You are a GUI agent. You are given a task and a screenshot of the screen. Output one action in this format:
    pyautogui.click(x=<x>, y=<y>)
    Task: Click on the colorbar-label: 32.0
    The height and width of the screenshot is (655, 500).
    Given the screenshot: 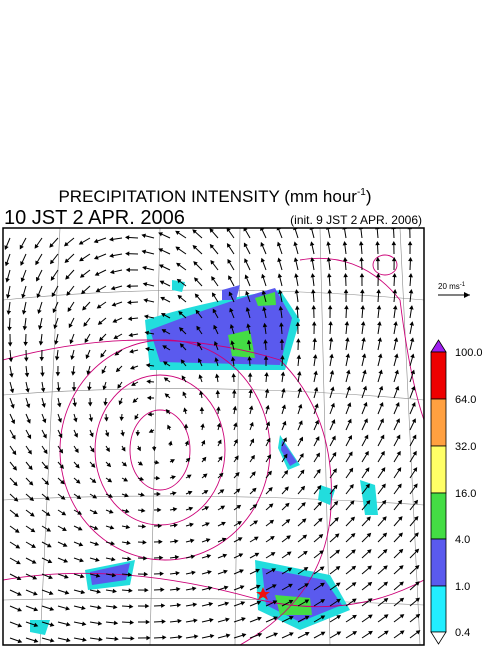 What is the action you would take?
    pyautogui.click(x=465, y=447)
    